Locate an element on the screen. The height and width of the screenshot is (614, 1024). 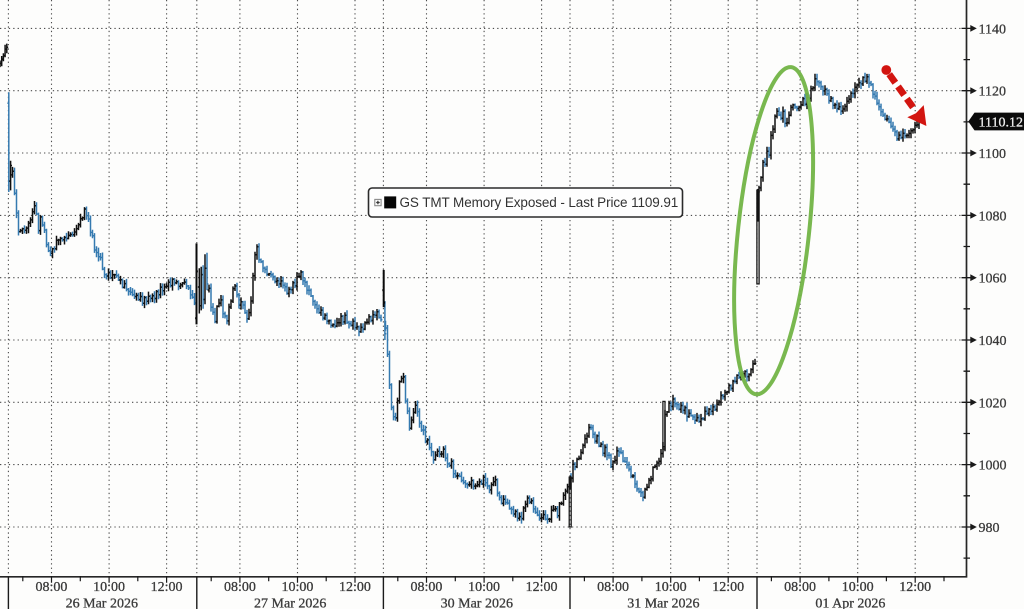
svg-text: 27 Mar 2026 is located at coordinates (290, 603).